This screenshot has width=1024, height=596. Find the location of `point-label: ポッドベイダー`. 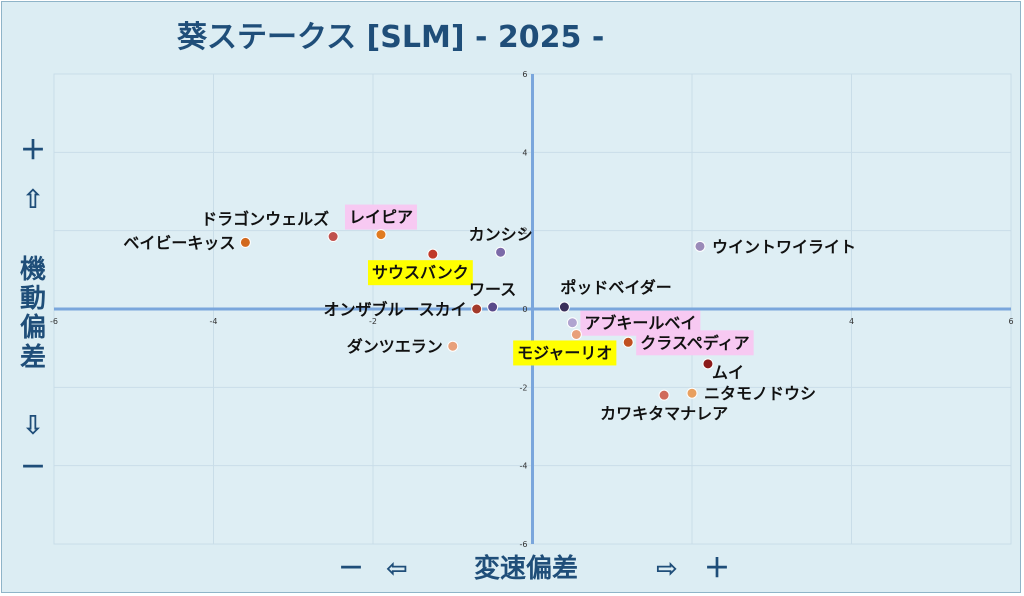

point-label: ポッドベイダー is located at coordinates (615, 287).